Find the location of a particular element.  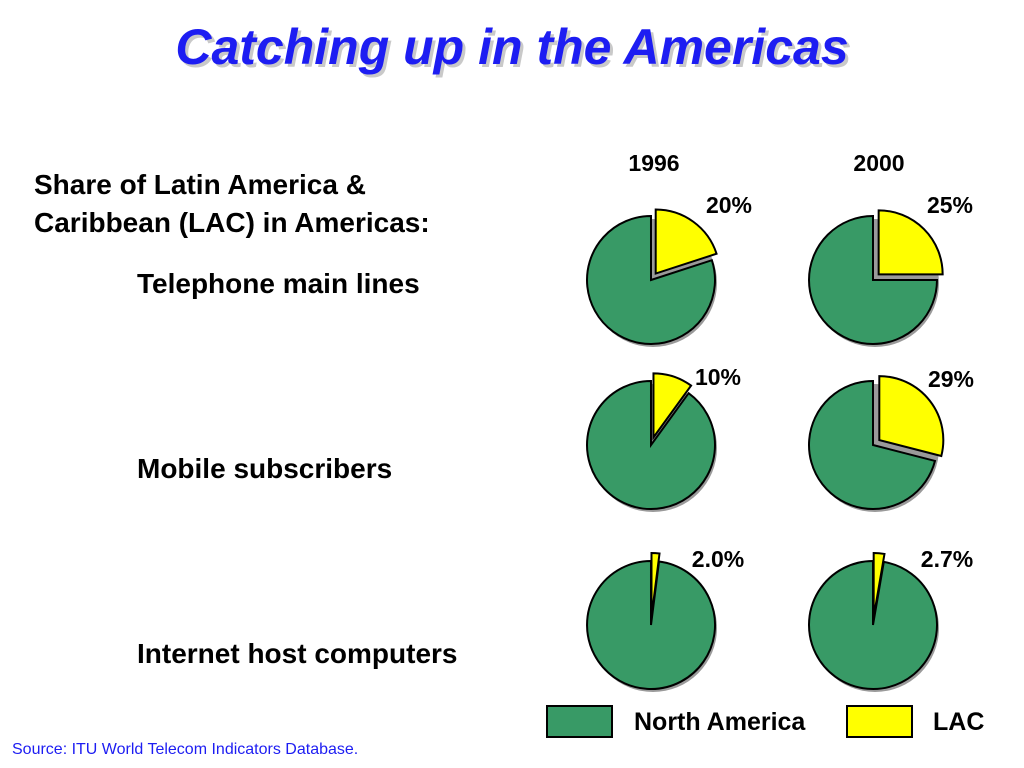

year-label-2000: 2000 is located at coordinates (878, 163).